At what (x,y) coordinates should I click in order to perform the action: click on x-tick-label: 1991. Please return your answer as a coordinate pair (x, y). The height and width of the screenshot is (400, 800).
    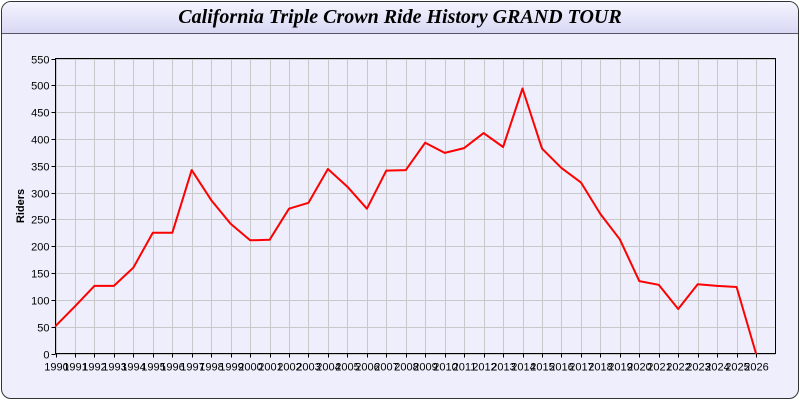
    Looking at the image, I should click on (75, 368).